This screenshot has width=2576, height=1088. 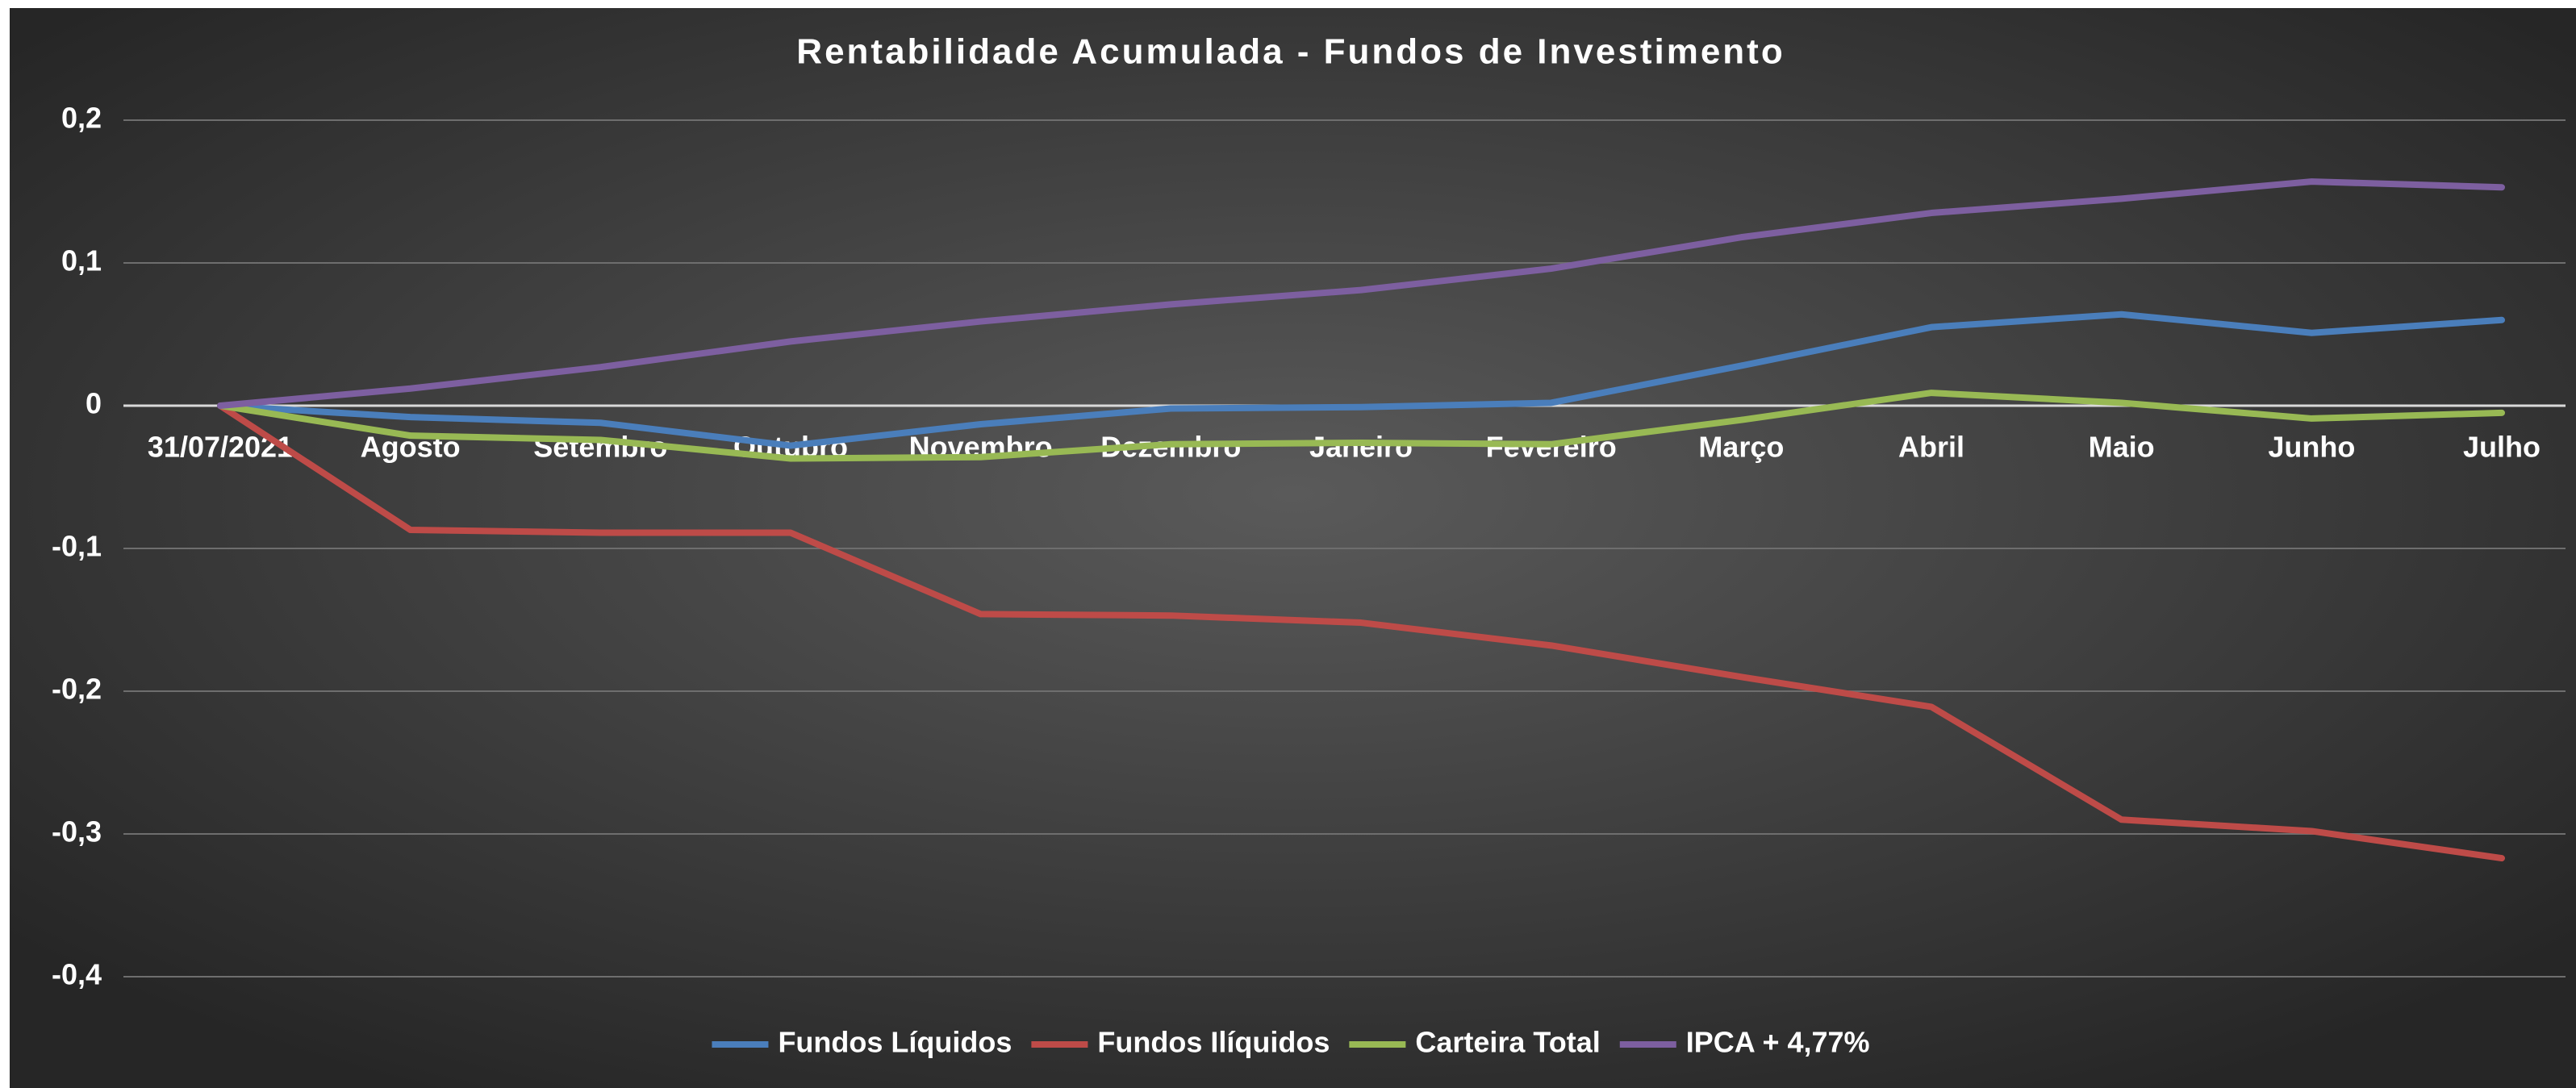 What do you see at coordinates (1213, 1042) in the screenshot?
I see `legend-label: Fundos Ilíquidos` at bounding box center [1213, 1042].